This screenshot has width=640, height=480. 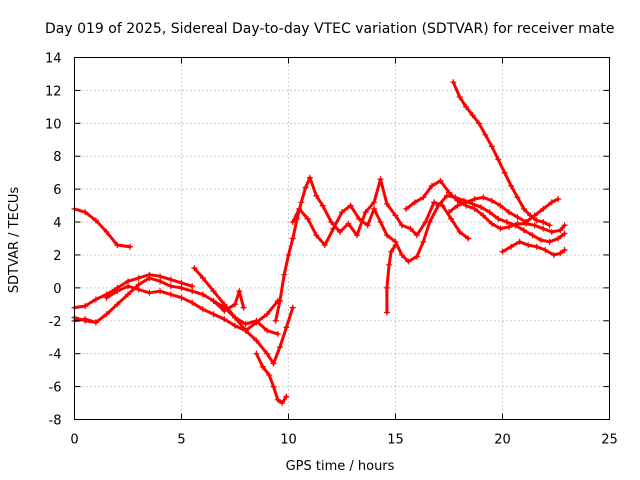 What do you see at coordinates (74, 440) in the screenshot?
I see `x-tick-label: 0` at bounding box center [74, 440].